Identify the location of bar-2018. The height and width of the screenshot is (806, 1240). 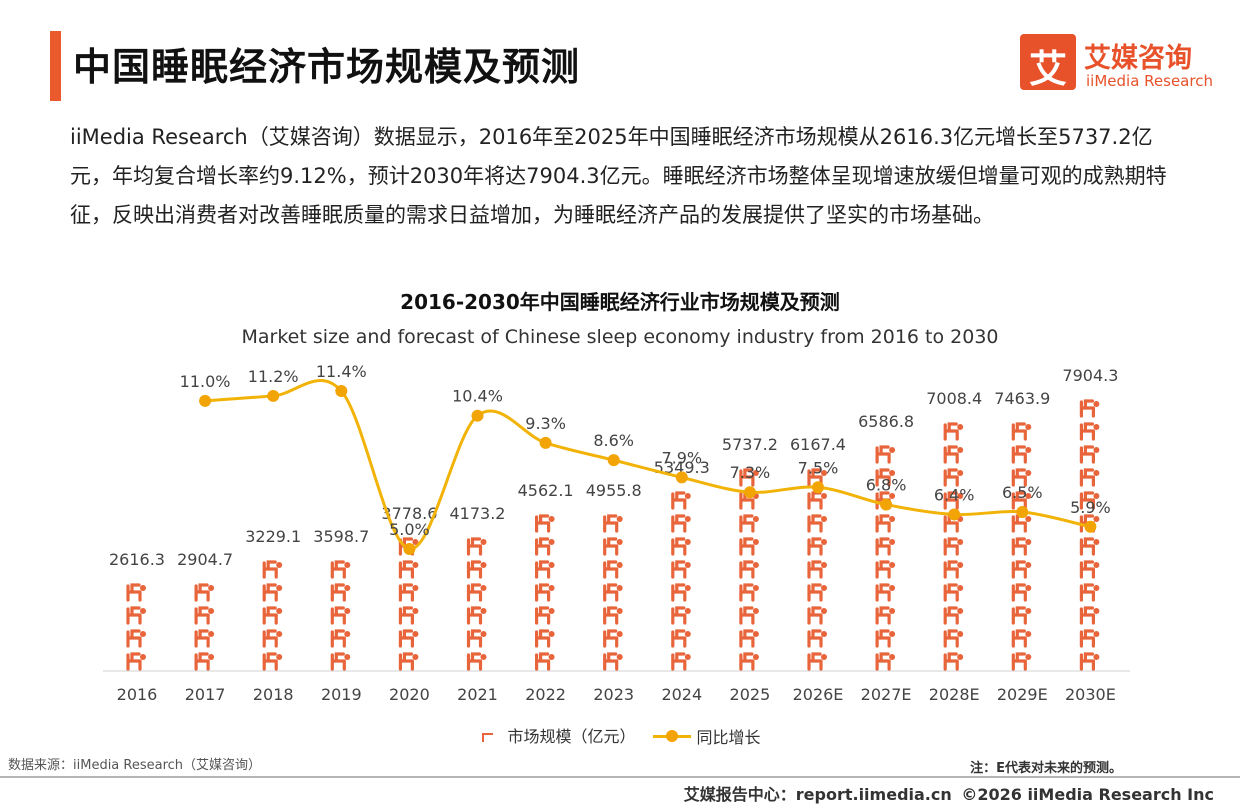
(272, 615).